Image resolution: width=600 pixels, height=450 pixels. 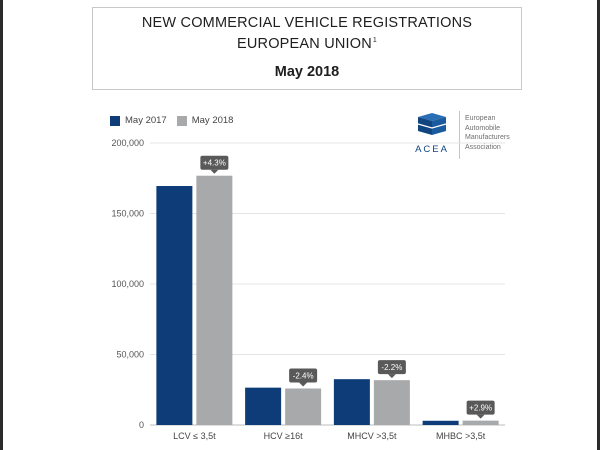 What do you see at coordinates (307, 72) in the screenshot?
I see `chart-subtitle: May 2018` at bounding box center [307, 72].